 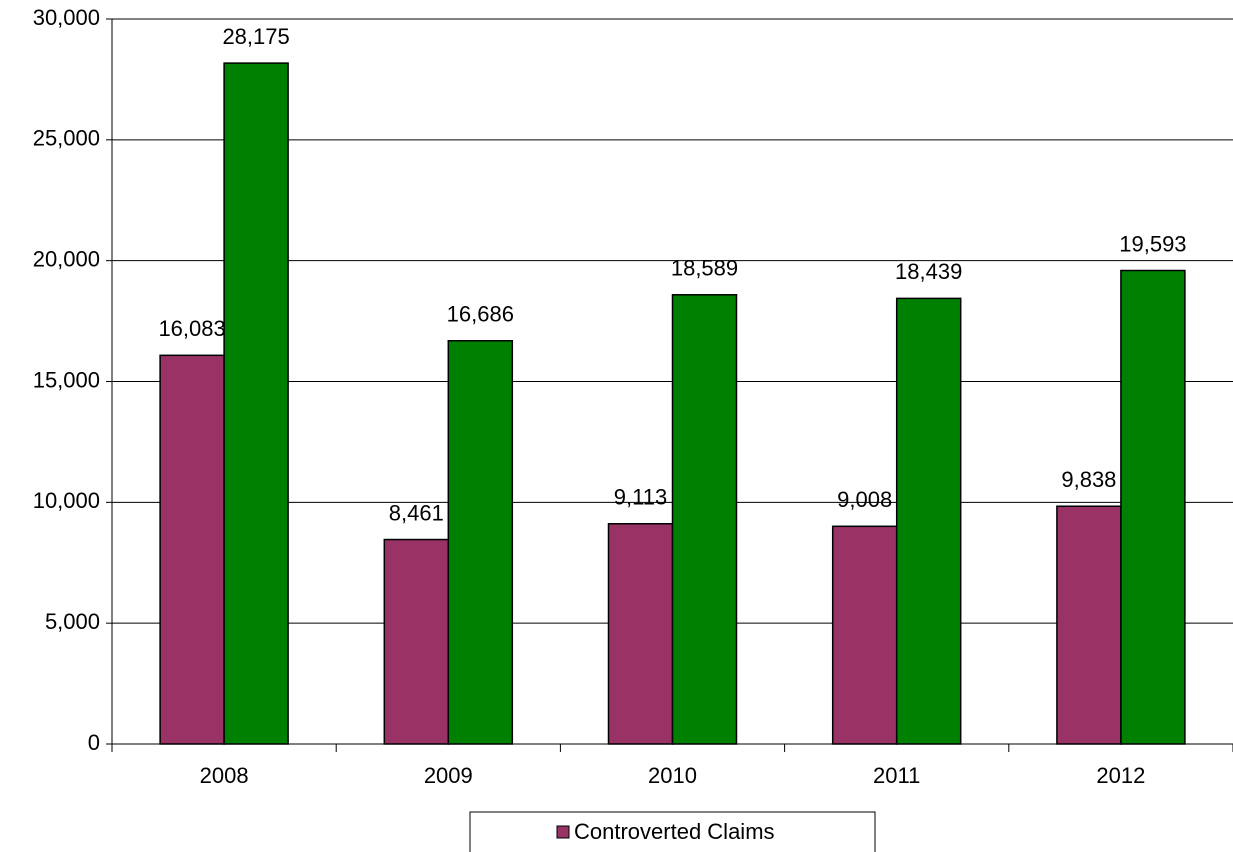 I want to click on data-label: 9,838, so click(x=1088, y=479).